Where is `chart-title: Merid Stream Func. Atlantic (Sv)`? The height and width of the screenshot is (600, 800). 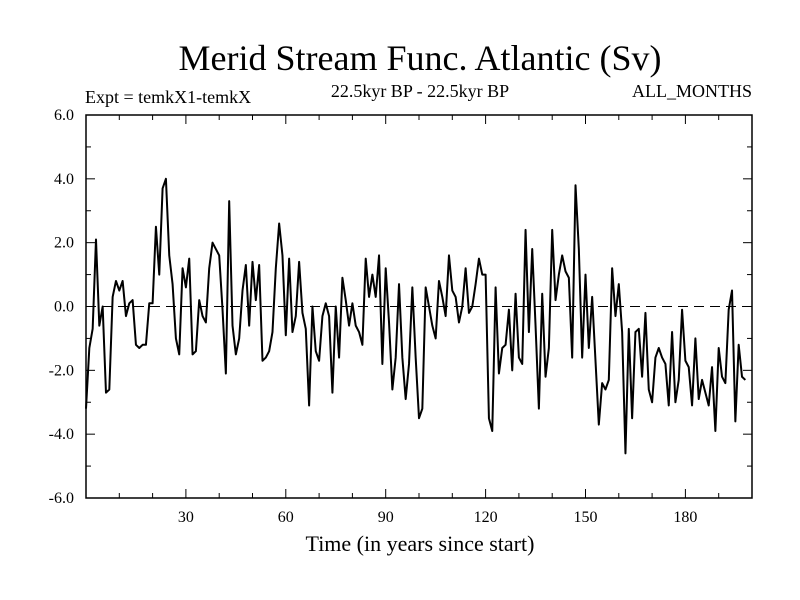
chart-title: Merid Stream Func. Atlantic (Sv) is located at coordinates (420, 58).